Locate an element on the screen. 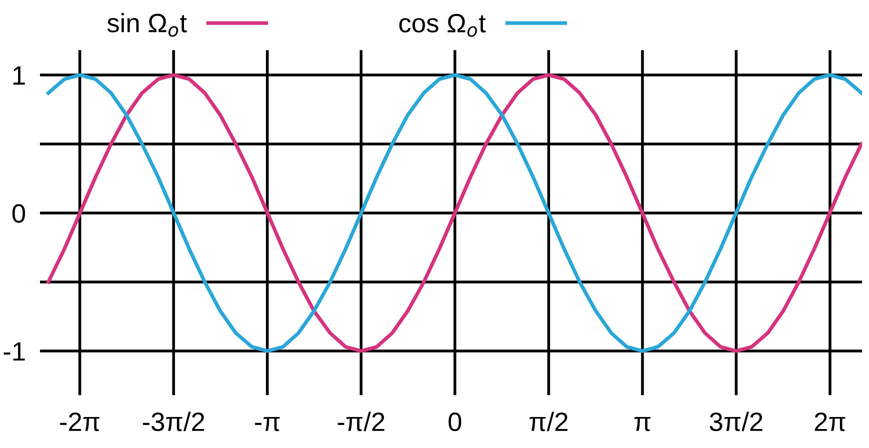 The width and height of the screenshot is (869, 448). x-tick-label: -π is located at coordinates (267, 424).